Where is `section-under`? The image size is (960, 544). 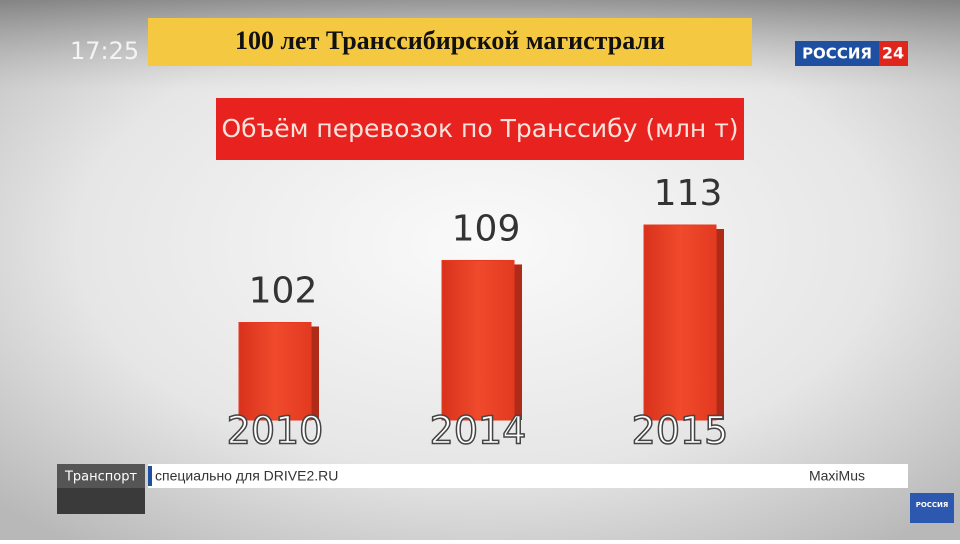 section-under is located at coordinates (101, 501).